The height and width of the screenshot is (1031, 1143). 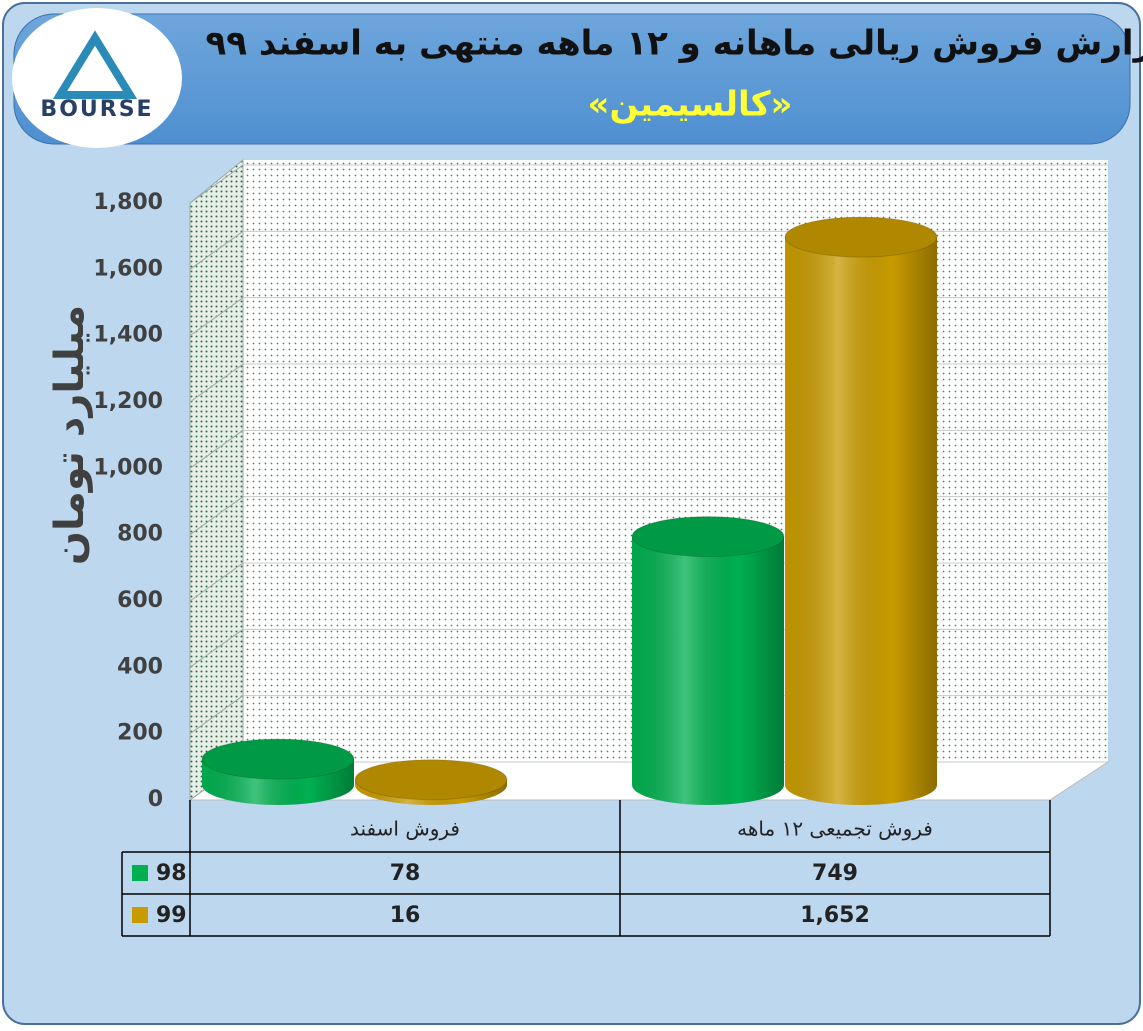 I want to click on y-tick-label: 1,800, so click(x=128, y=202).